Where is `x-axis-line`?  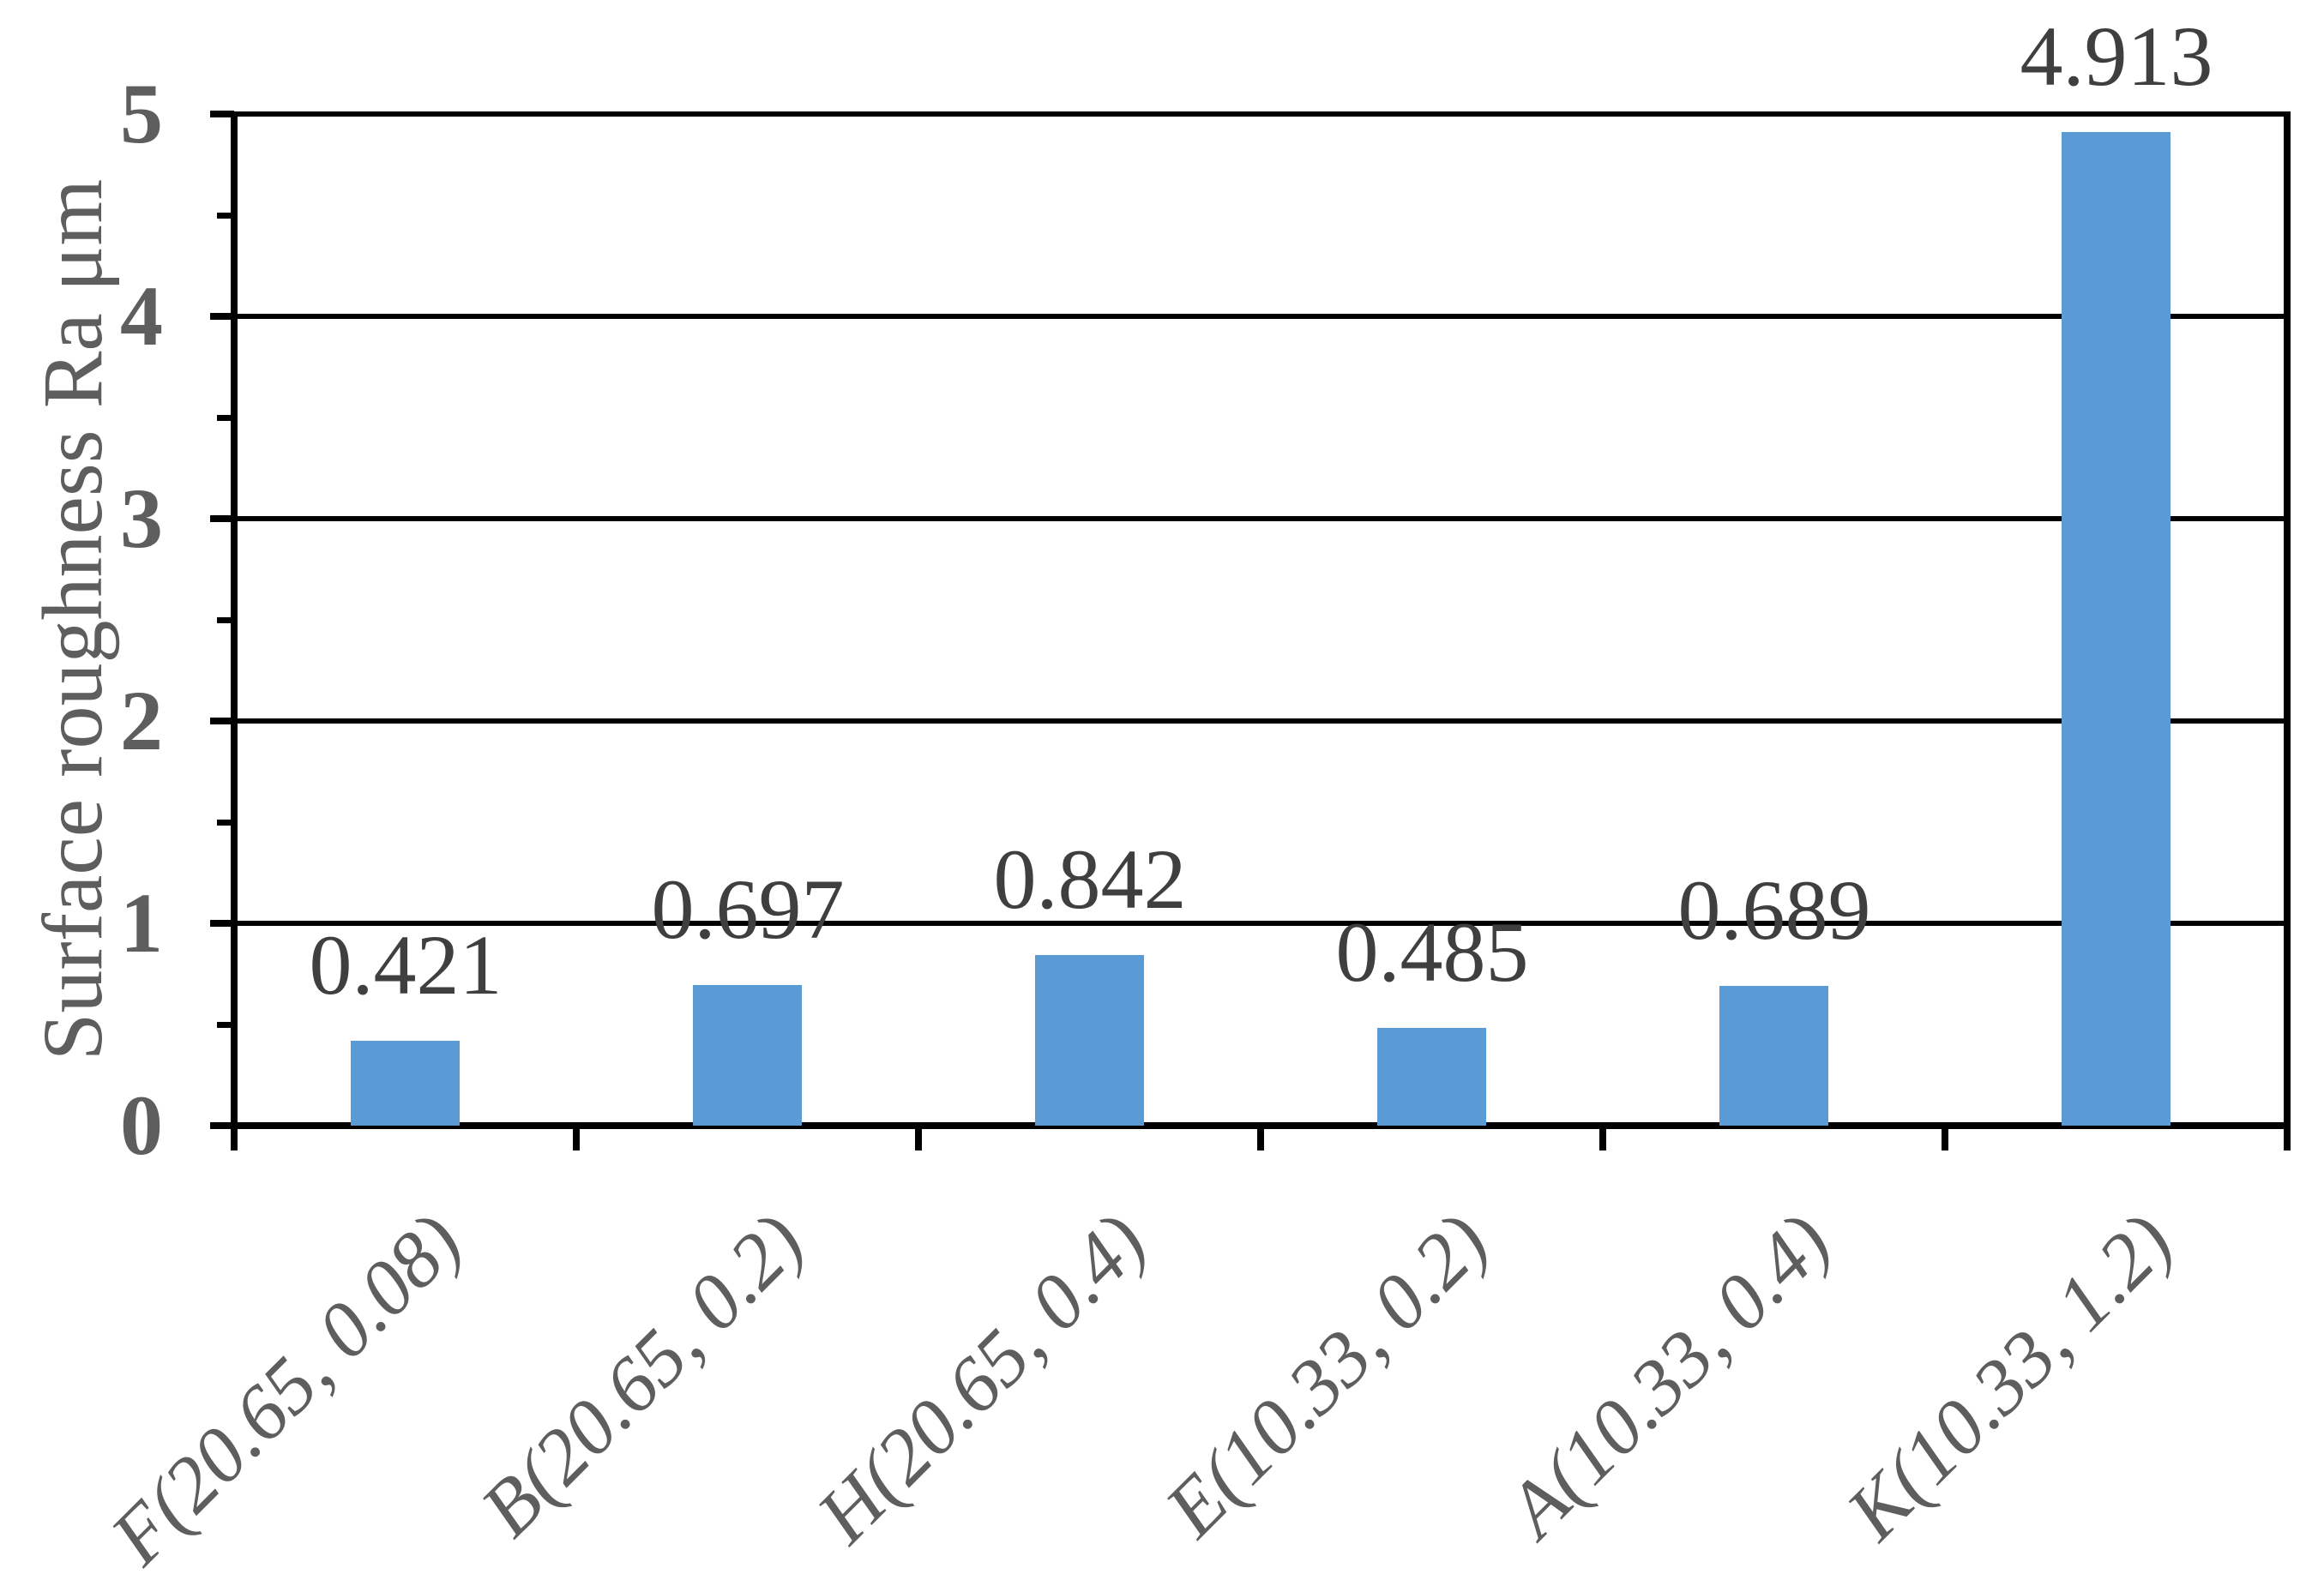
x-axis-line is located at coordinates (1261, 1125).